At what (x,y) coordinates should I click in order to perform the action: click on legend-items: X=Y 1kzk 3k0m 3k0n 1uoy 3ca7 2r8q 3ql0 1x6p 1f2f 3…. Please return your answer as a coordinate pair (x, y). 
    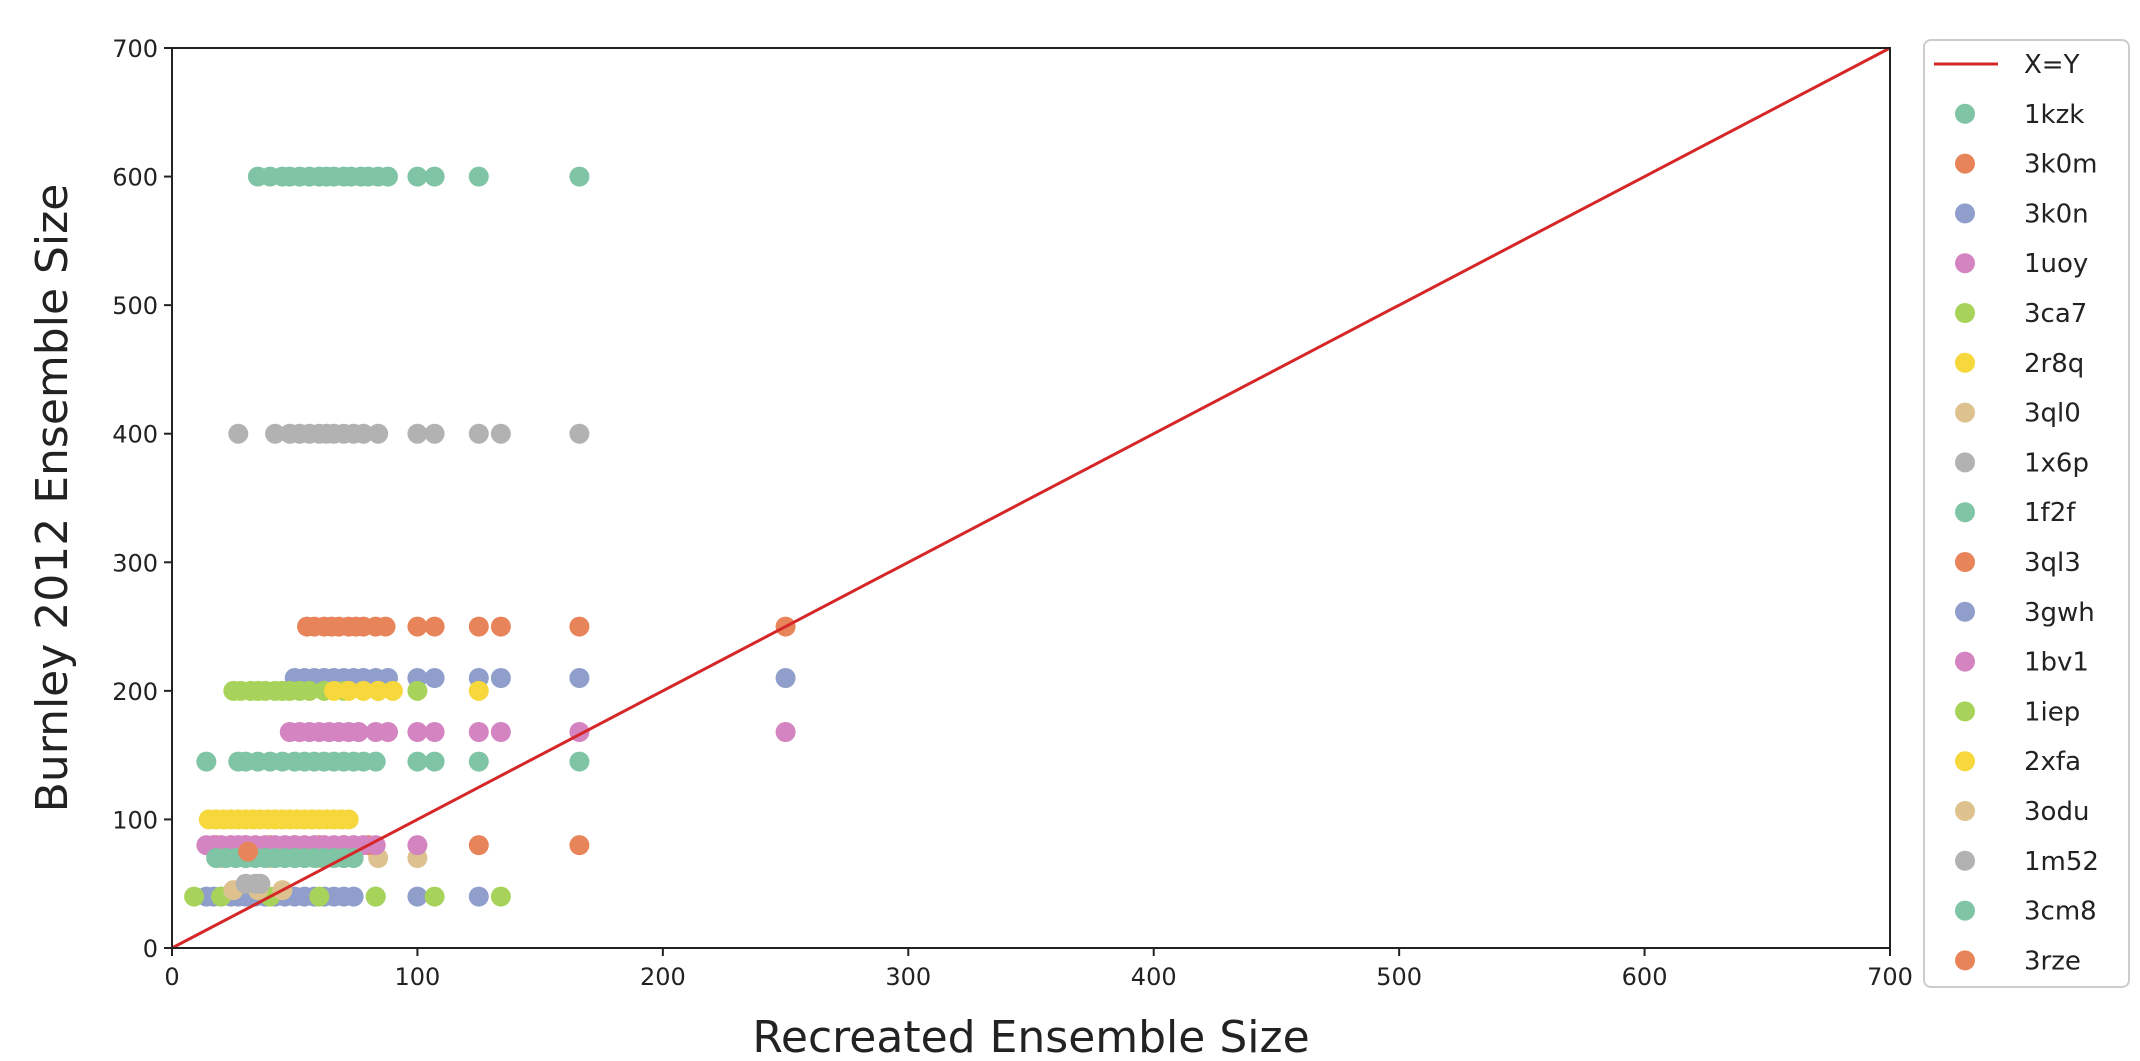
    Looking at the image, I should click on (2016, 513).